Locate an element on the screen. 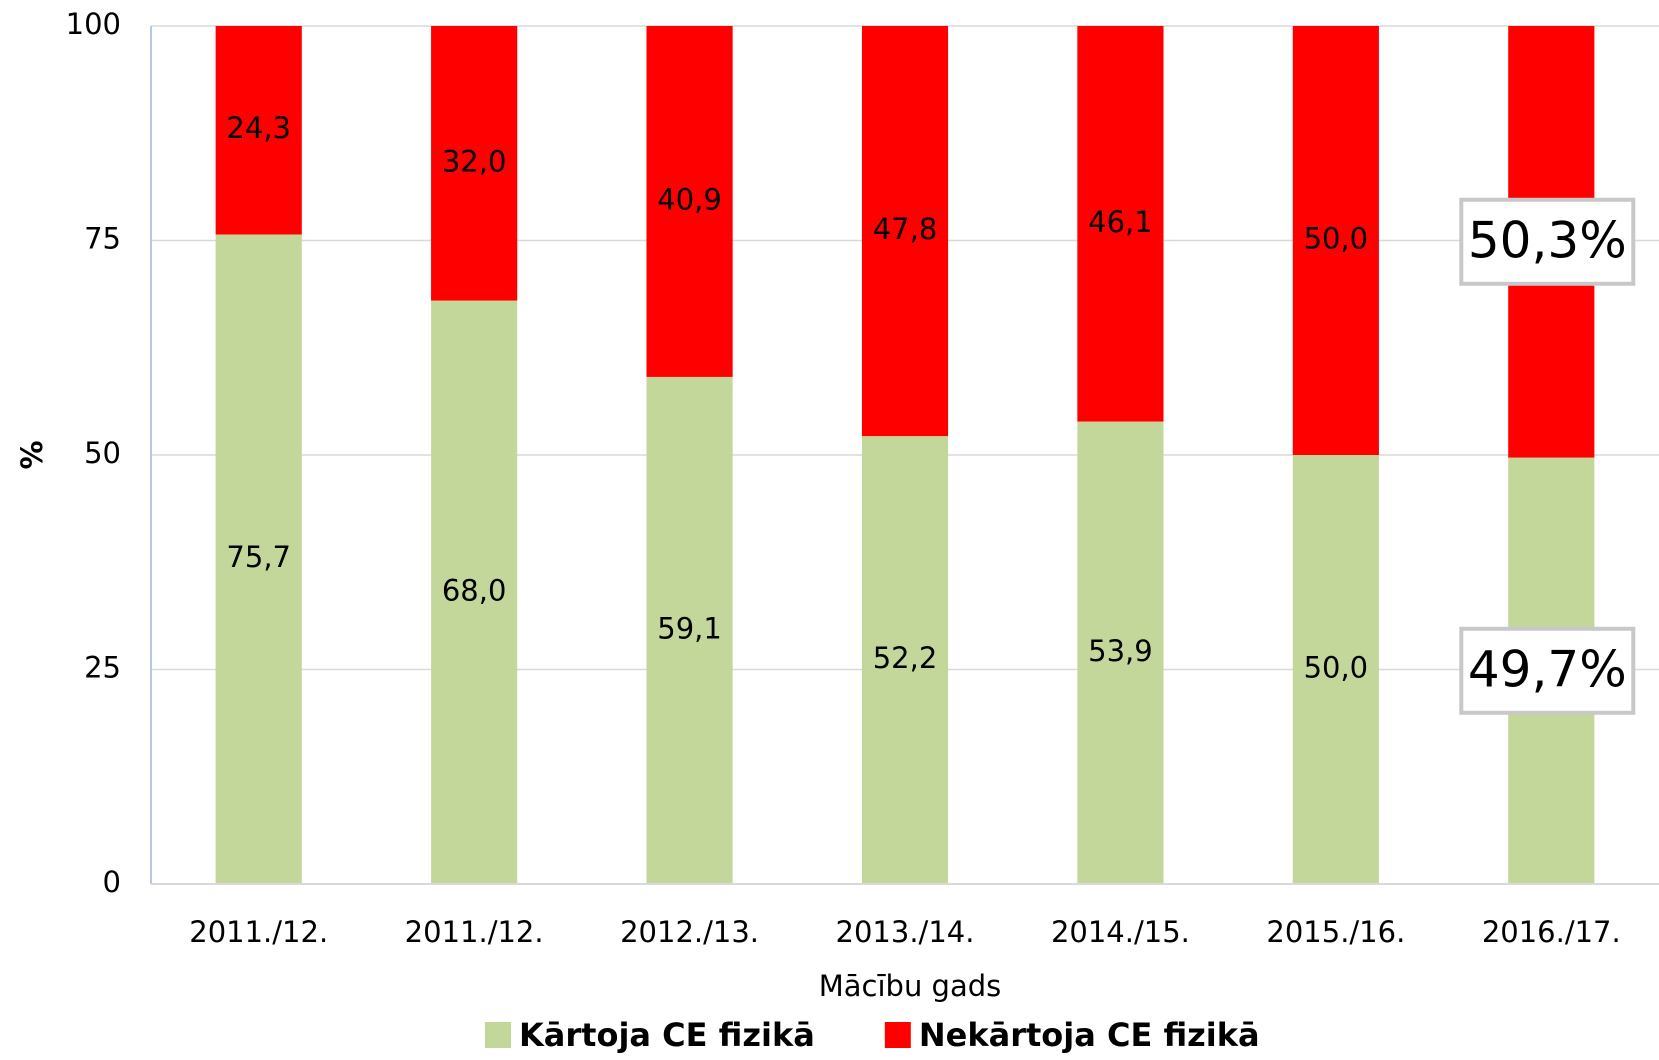 Image resolution: width=1659 pixels, height=1060 pixels. data-label: 52,2 is located at coordinates (905, 658).